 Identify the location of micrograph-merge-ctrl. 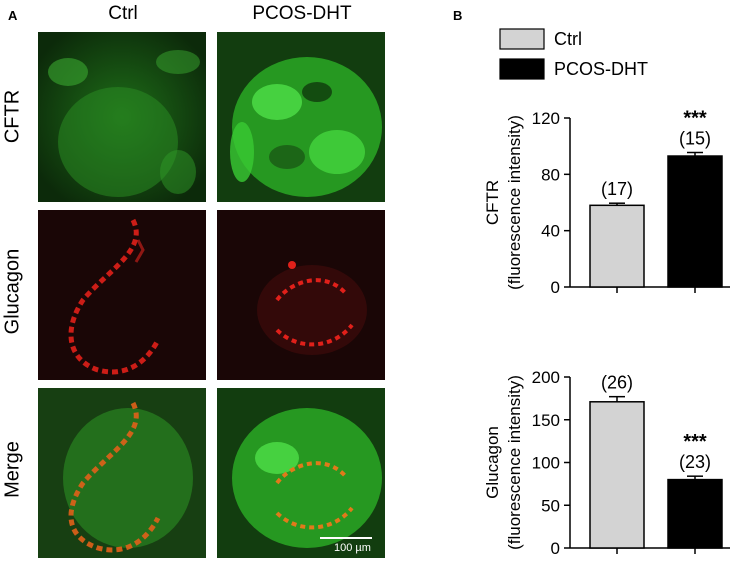
(122, 473).